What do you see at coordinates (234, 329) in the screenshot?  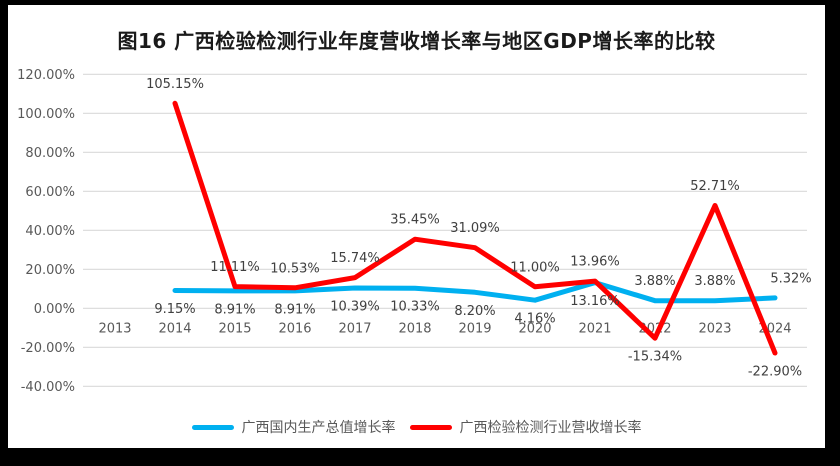 I see `x-axis-tick-label: 2015` at bounding box center [234, 329].